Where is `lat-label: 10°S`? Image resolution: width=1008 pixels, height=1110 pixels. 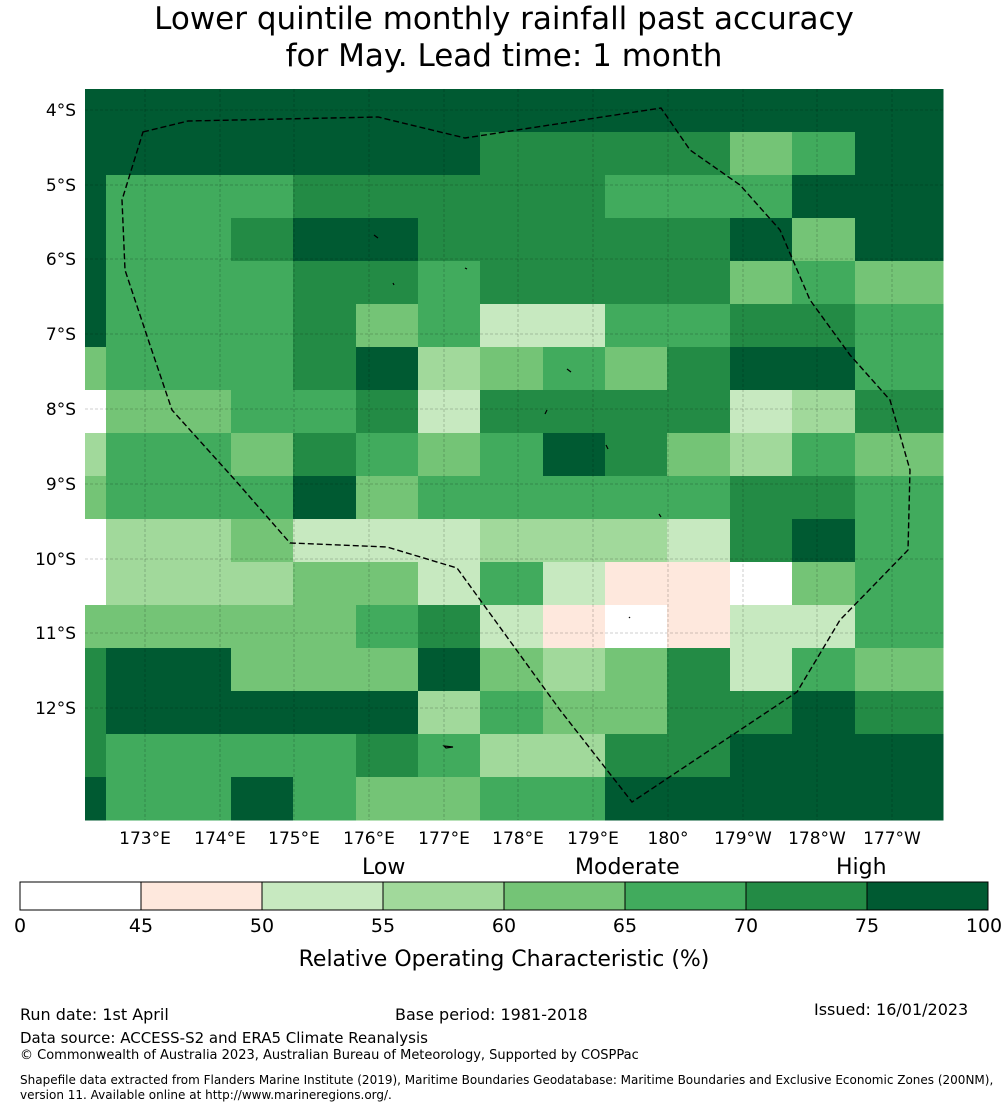 lat-label: 10°S is located at coordinates (55, 560).